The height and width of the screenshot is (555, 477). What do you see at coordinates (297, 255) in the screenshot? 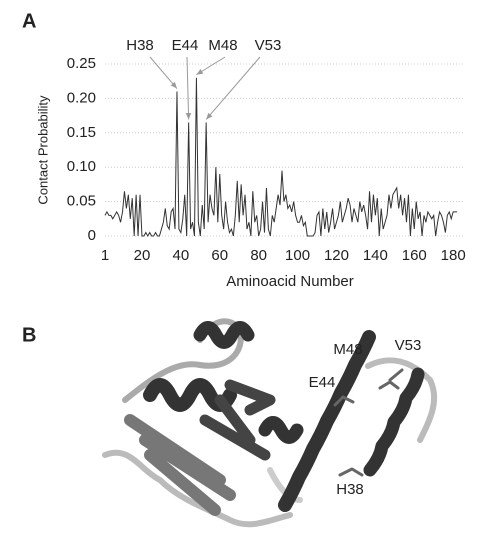
I see `x-tick-label: 100` at bounding box center [297, 255].